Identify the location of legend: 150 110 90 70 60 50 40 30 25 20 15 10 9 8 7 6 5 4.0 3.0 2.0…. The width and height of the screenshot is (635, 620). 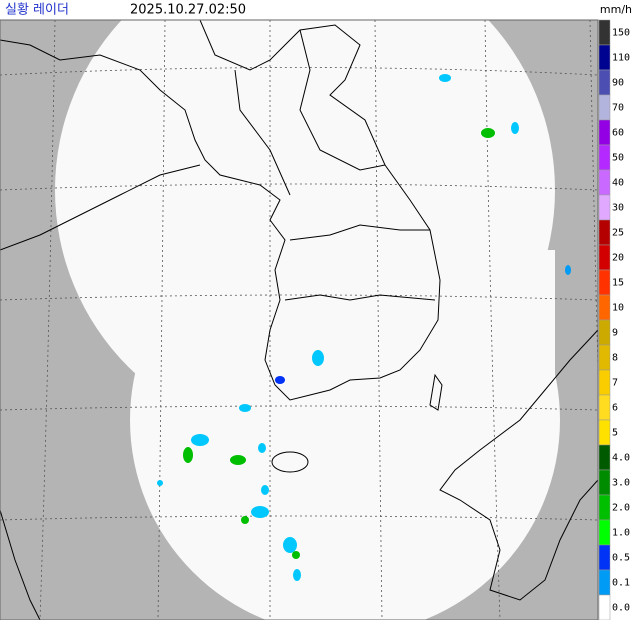
(614, 319).